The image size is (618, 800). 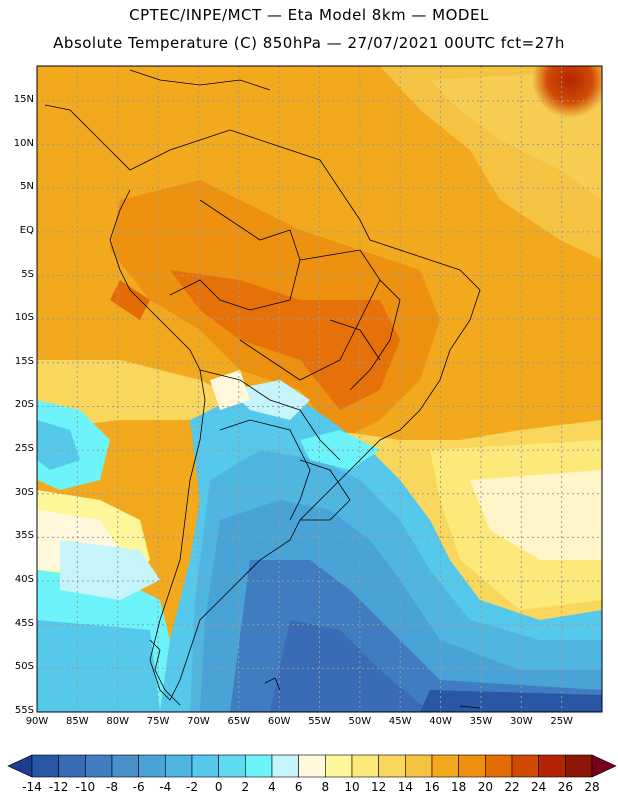 What do you see at coordinates (379, 787) in the screenshot?
I see `colorbar-label: 12` at bounding box center [379, 787].